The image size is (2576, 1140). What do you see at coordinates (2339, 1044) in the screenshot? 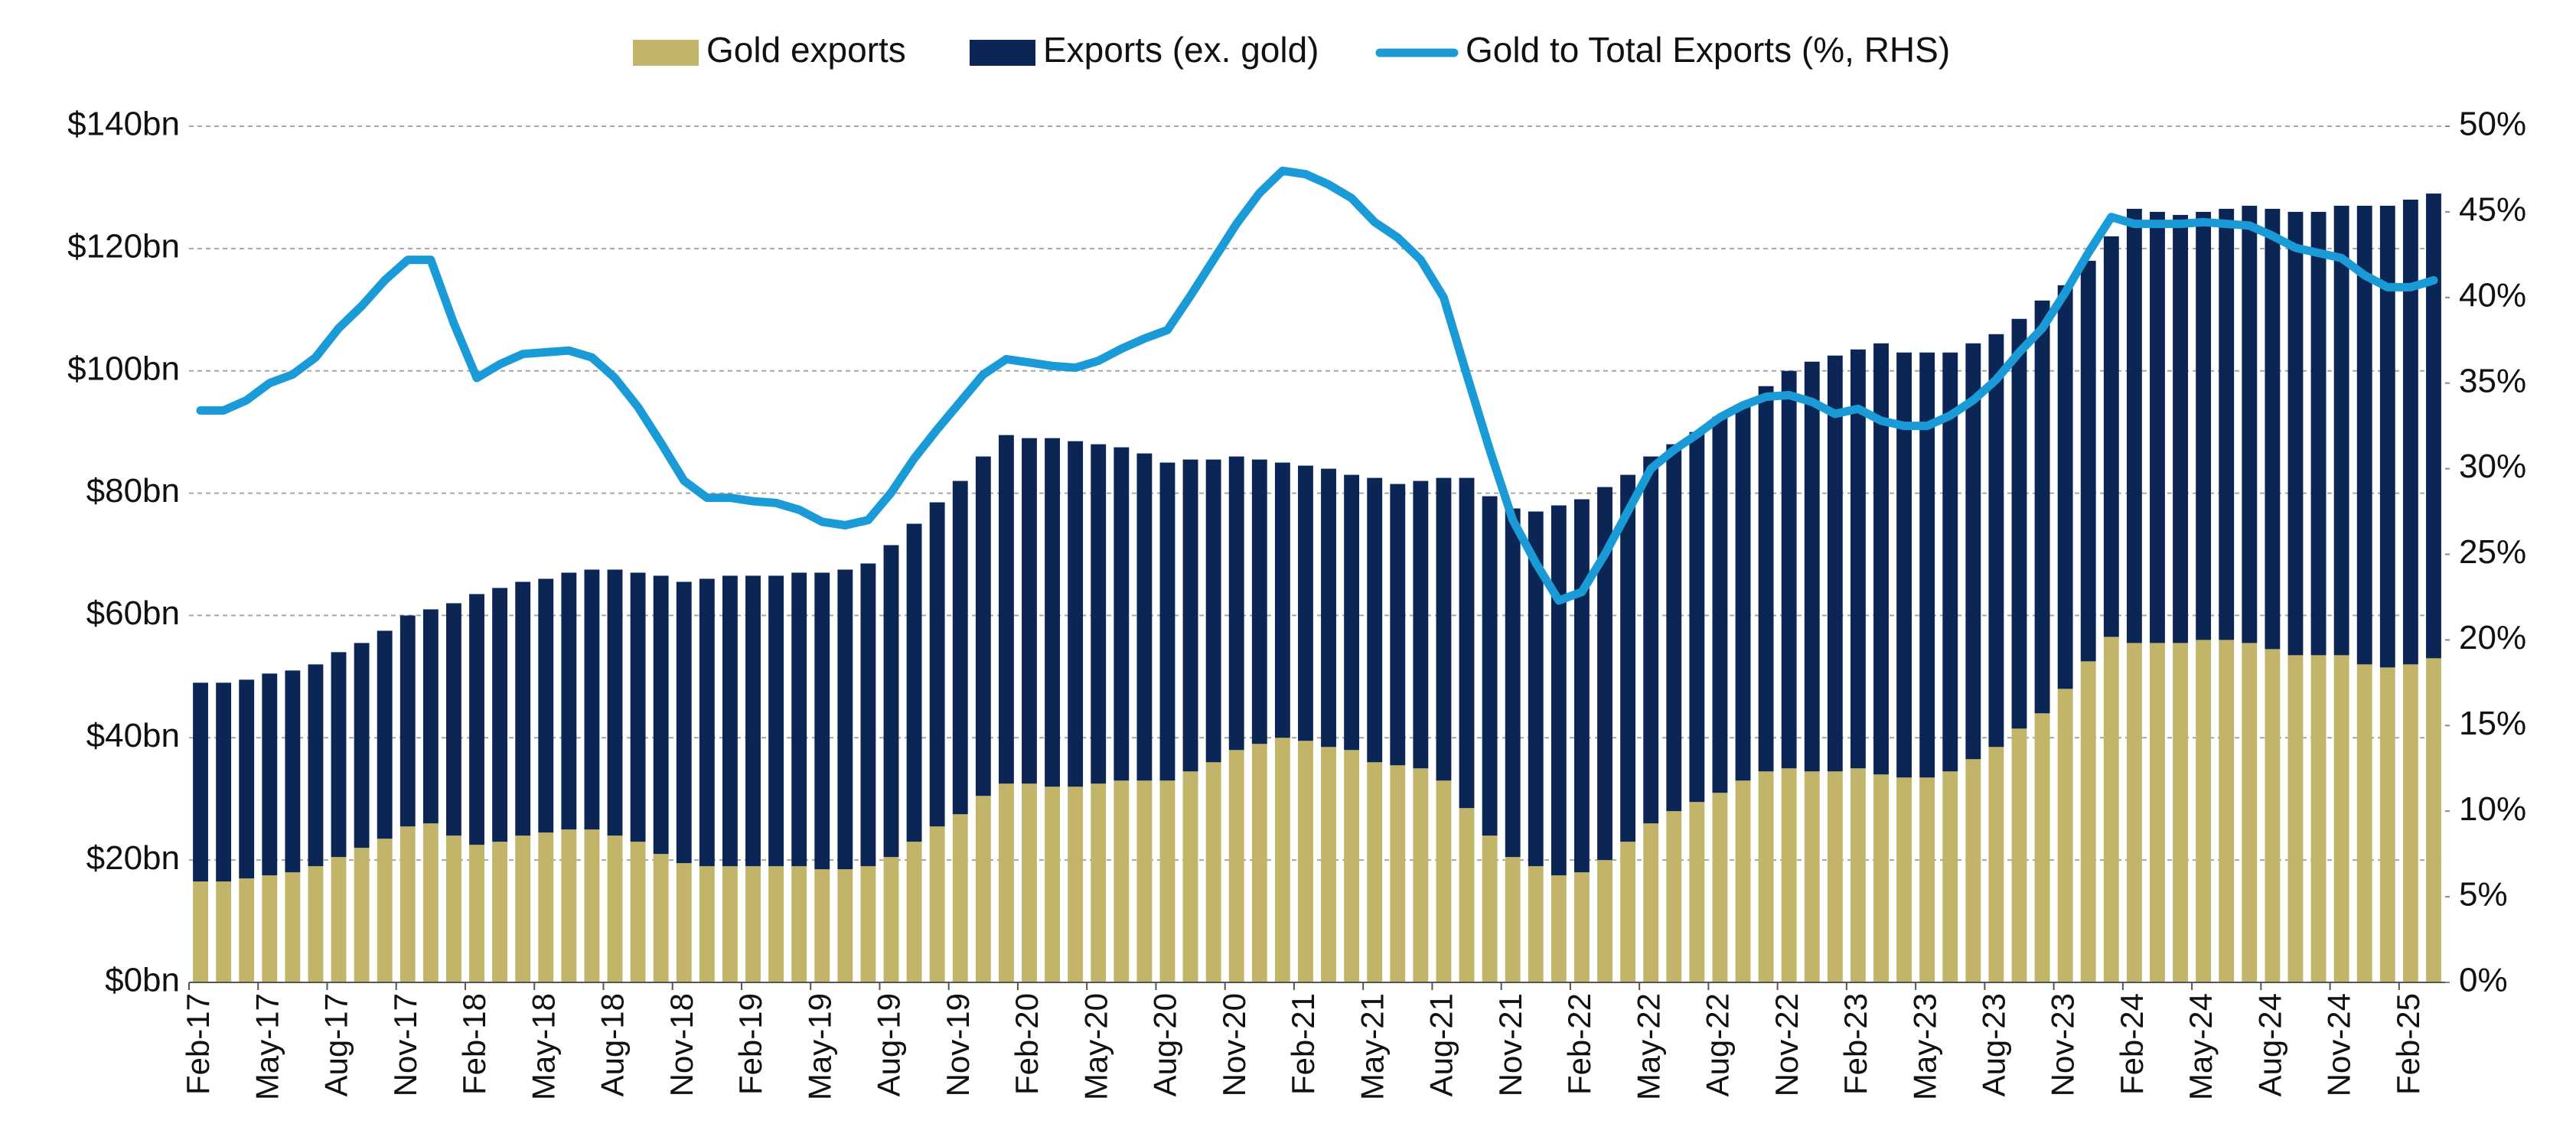
I see `x-tick-label: Nov-24` at bounding box center [2339, 1044].